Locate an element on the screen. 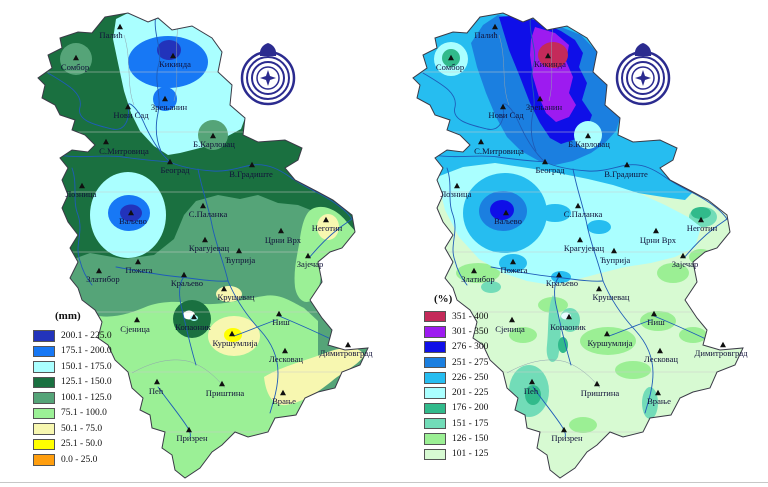  city-label: Лозница is located at coordinates (456, 194).